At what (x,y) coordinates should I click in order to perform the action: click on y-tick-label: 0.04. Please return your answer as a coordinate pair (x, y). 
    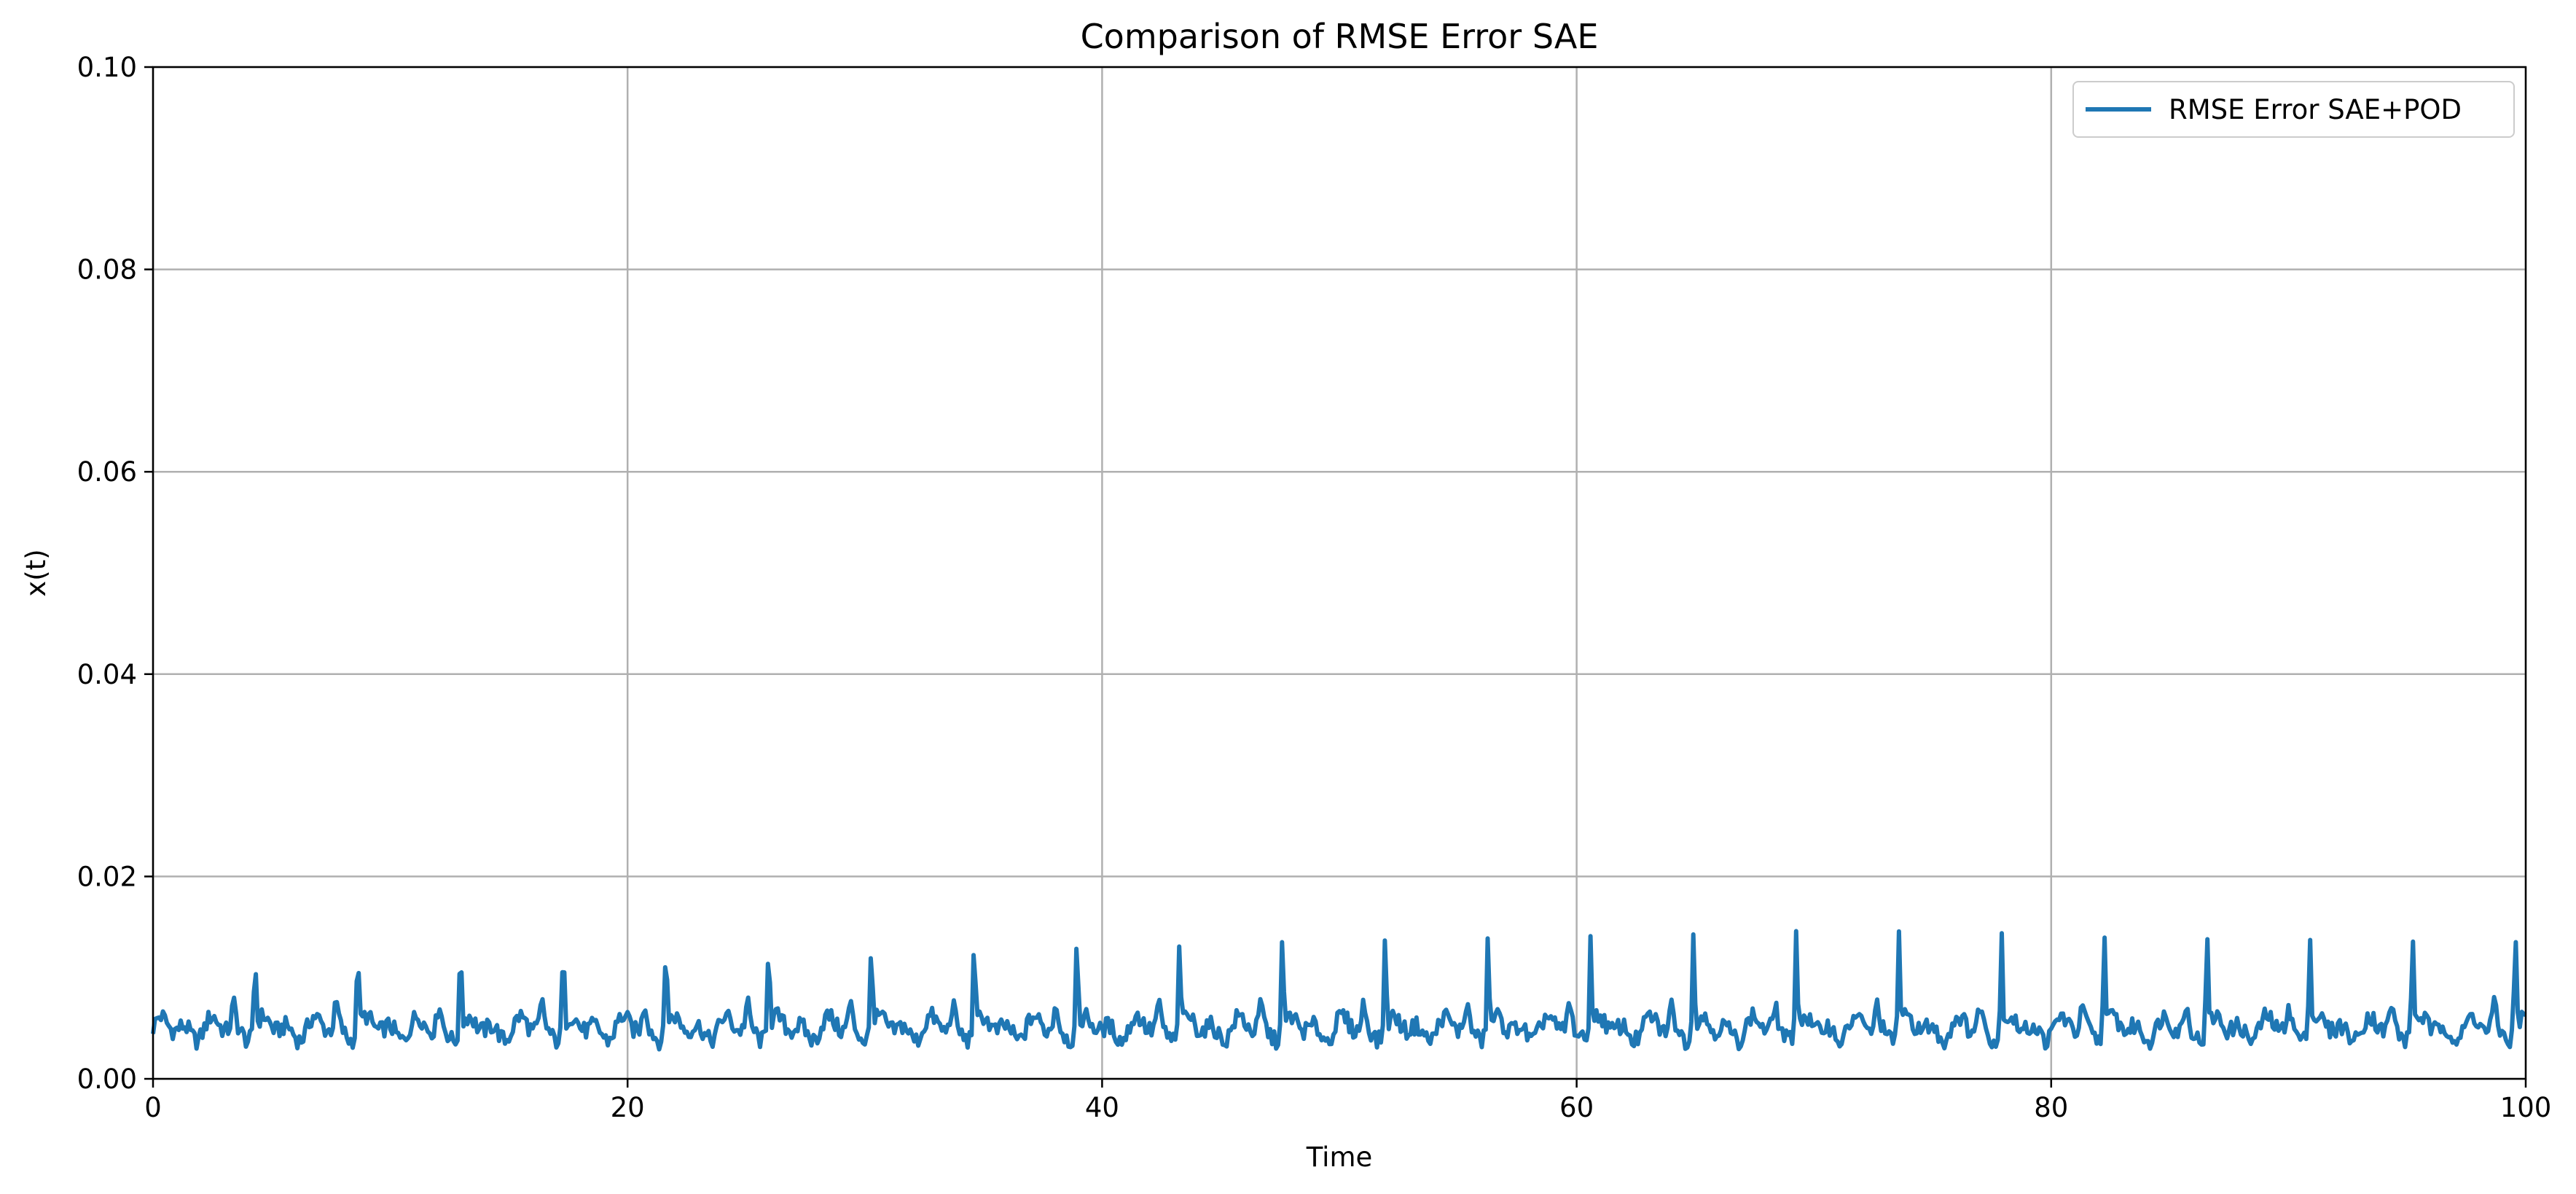
    Looking at the image, I should click on (107, 674).